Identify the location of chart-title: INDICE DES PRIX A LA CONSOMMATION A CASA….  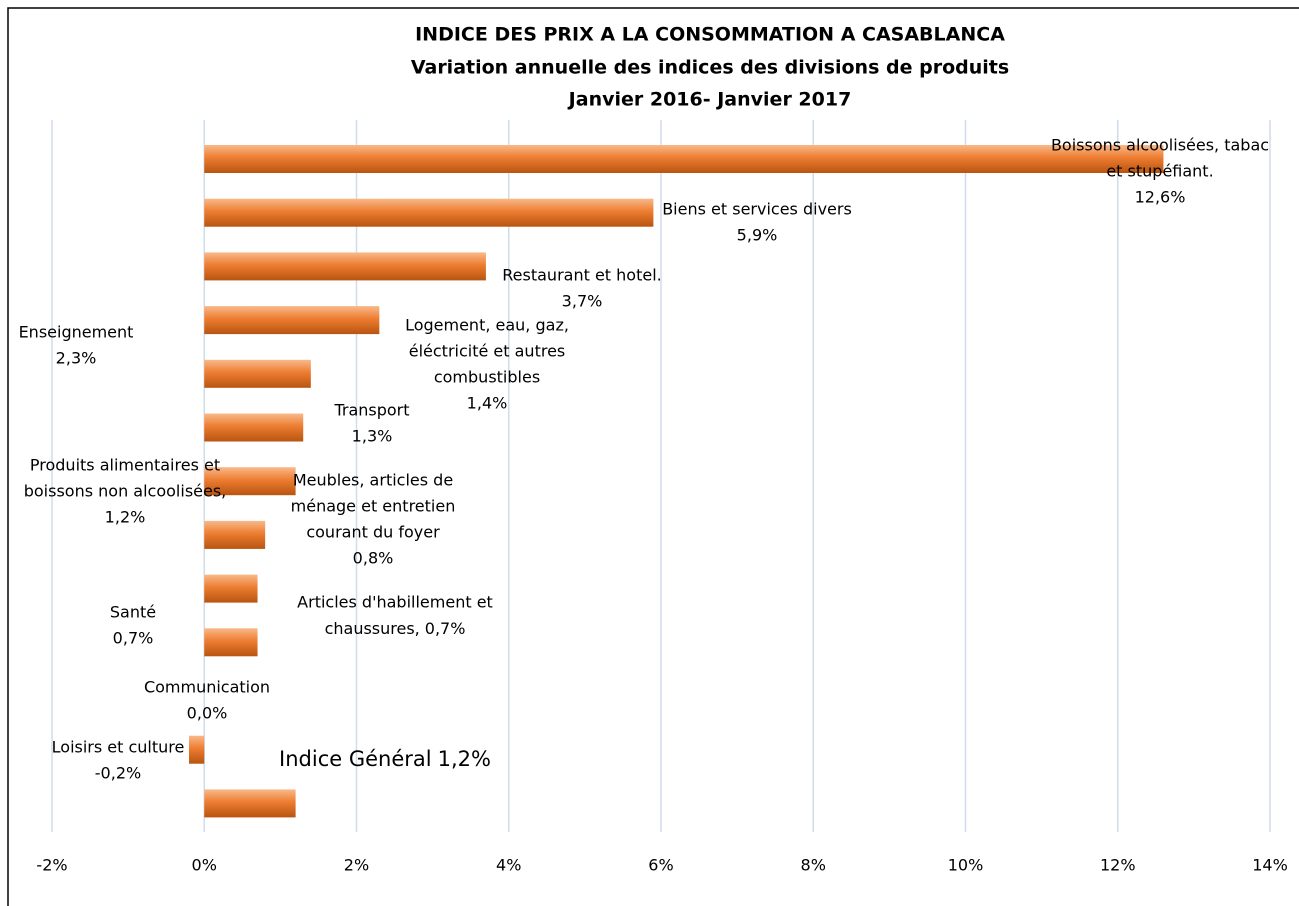
(710, 35).